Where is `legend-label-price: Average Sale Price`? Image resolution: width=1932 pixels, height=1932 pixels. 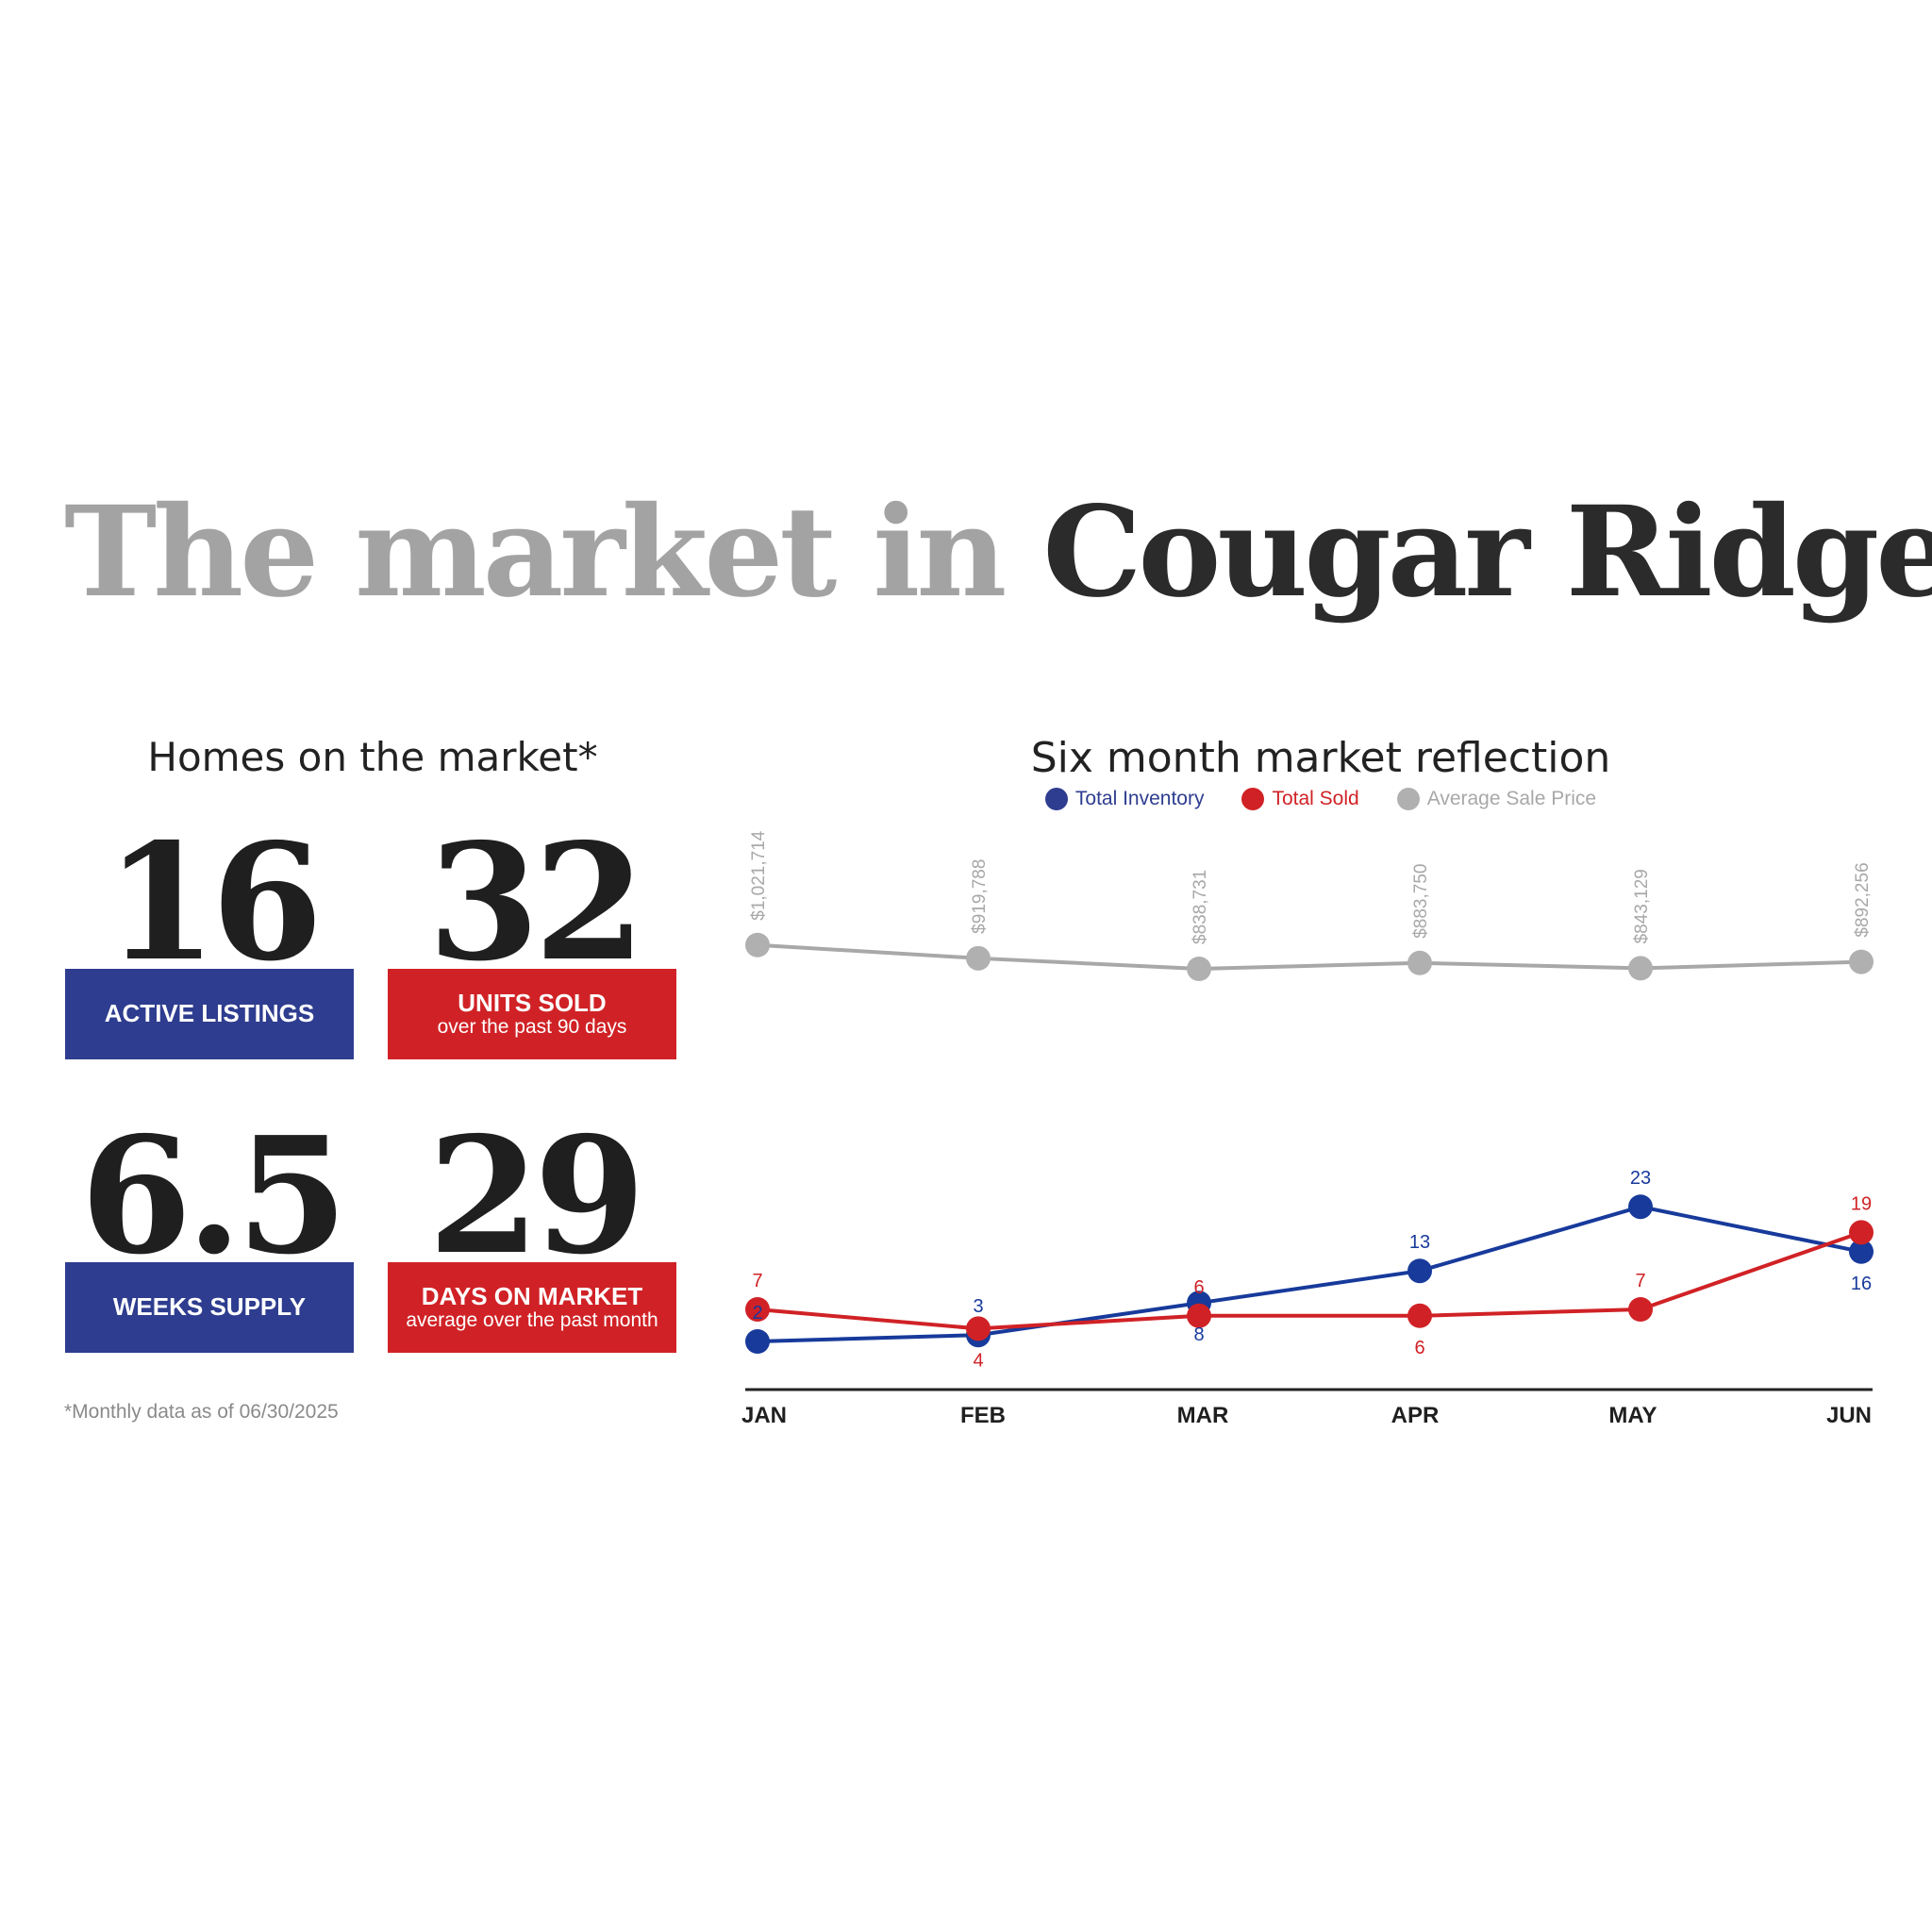
legend-label-price: Average Sale Price is located at coordinates (1511, 799).